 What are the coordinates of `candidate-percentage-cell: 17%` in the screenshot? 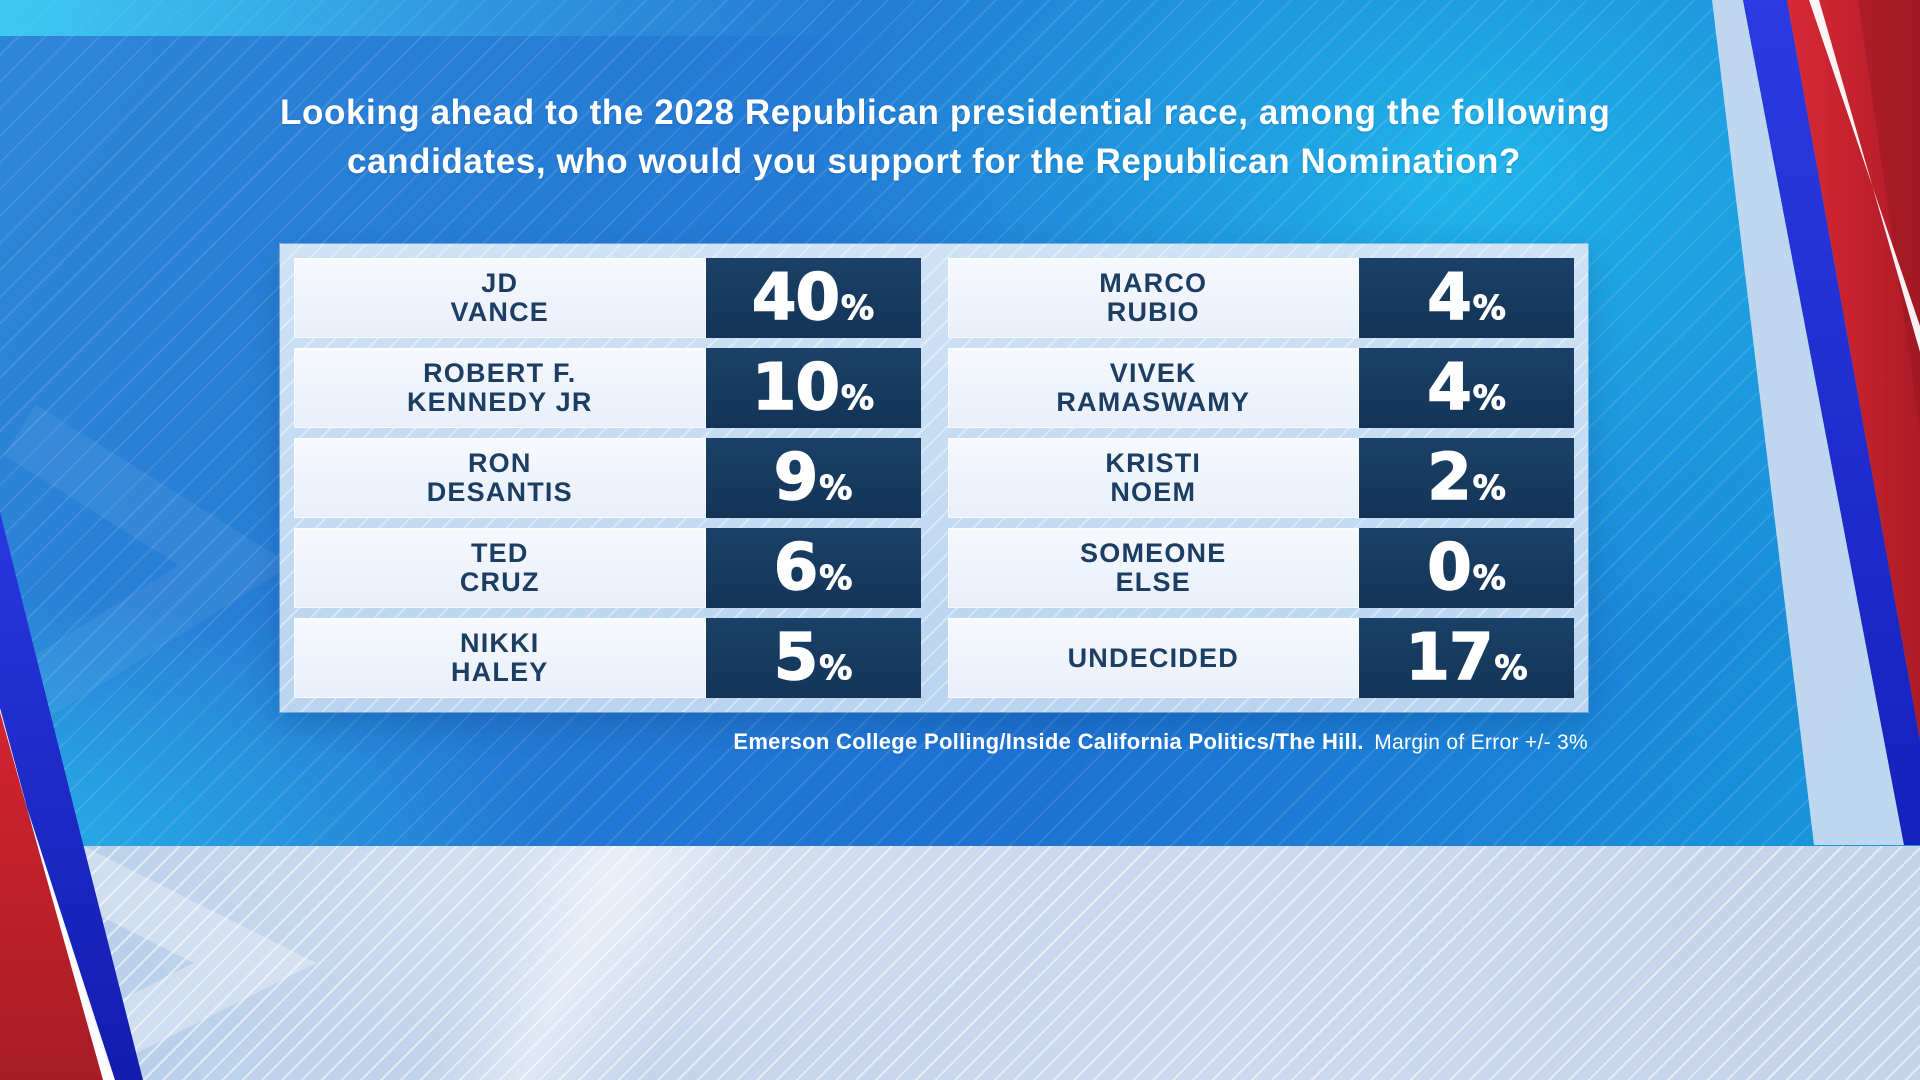 It's located at (1466, 658).